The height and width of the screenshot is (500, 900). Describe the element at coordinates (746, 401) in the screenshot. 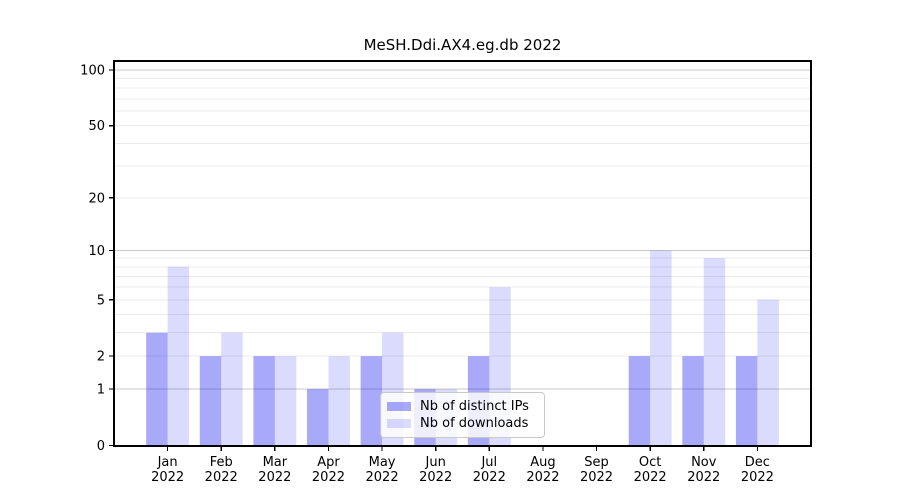

I see `bar-distinct-ips-dec` at that location.